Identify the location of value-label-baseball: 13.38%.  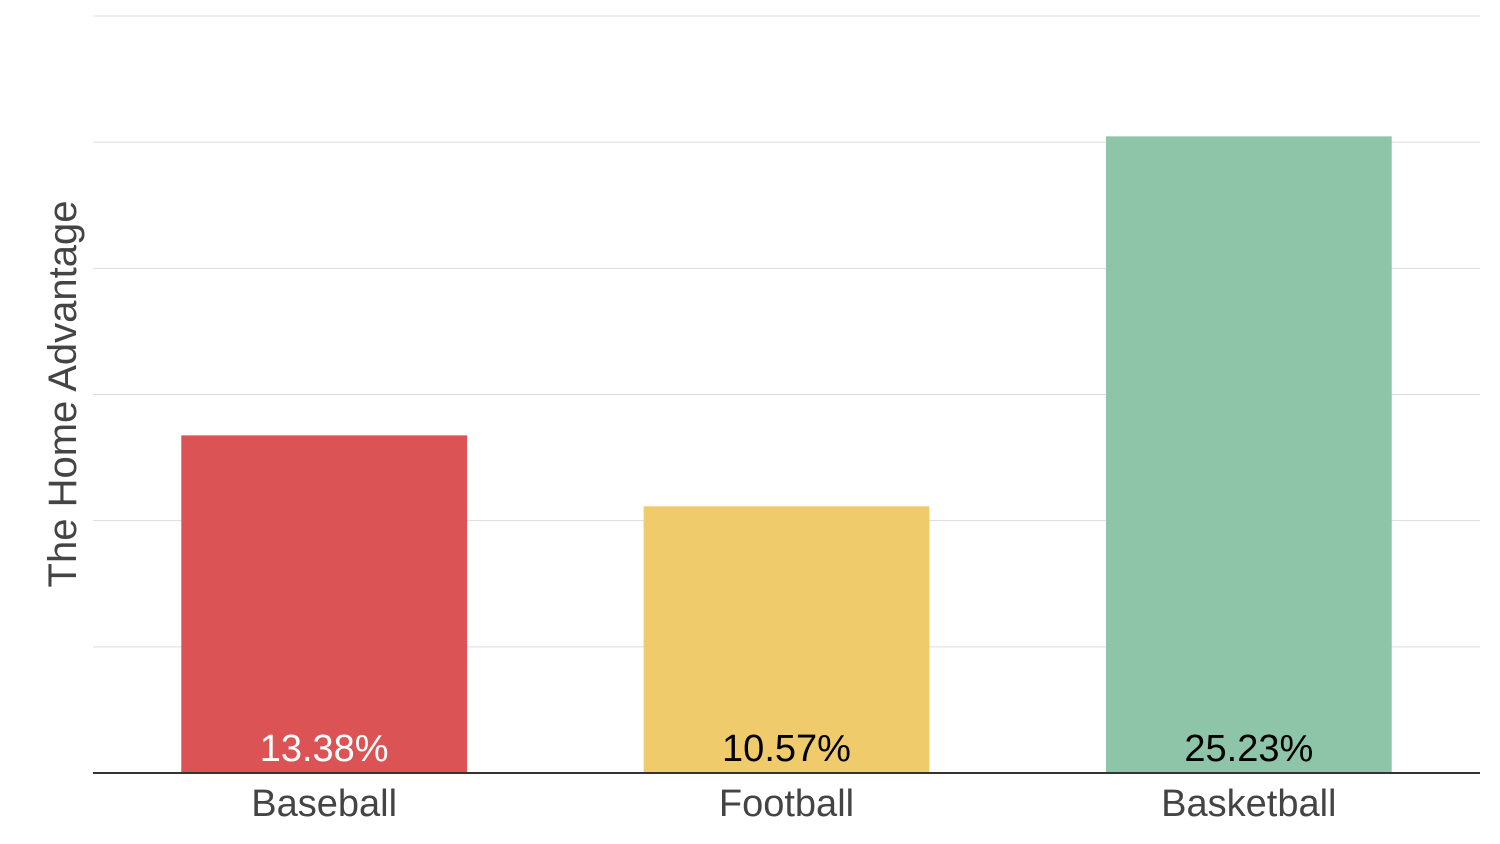
(324, 749).